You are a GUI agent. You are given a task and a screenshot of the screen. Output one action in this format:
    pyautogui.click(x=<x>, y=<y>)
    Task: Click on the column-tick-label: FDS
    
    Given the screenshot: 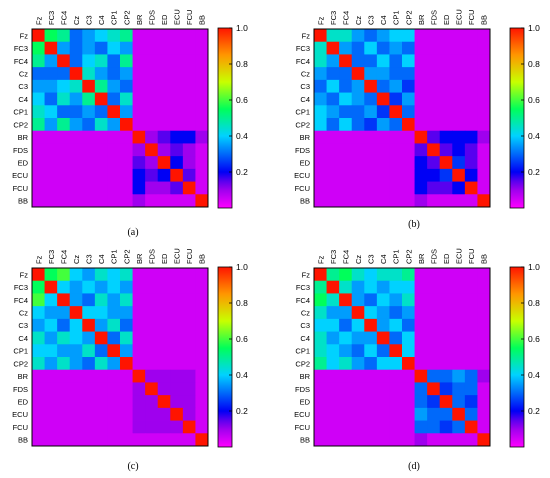 What is the action you would take?
    pyautogui.click(x=433, y=17)
    